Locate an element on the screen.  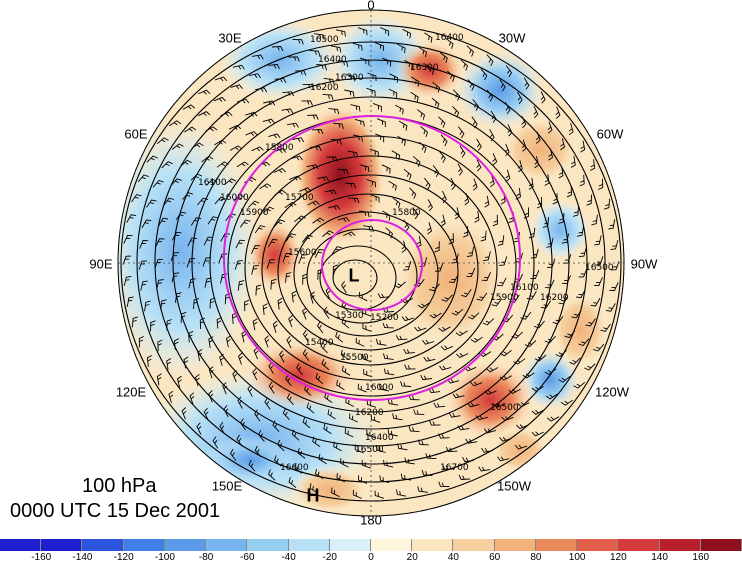
colorbar is located at coordinates (371, 545).